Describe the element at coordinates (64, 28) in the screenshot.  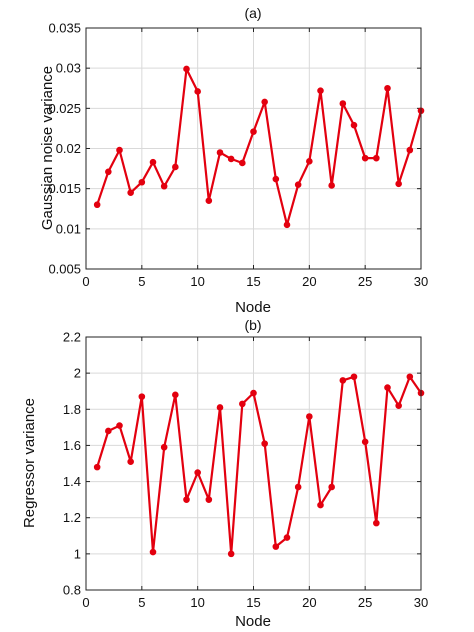
I see `panel-a-ytick-label: 0.035` at that location.